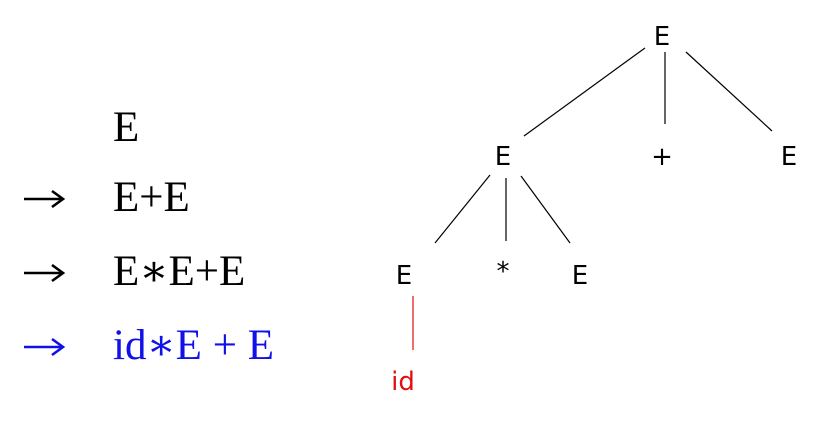 This screenshot has height=446, width=838. Describe the element at coordinates (193, 345) in the screenshot. I see `derivation-sentence-current: id∗E + E` at that location.